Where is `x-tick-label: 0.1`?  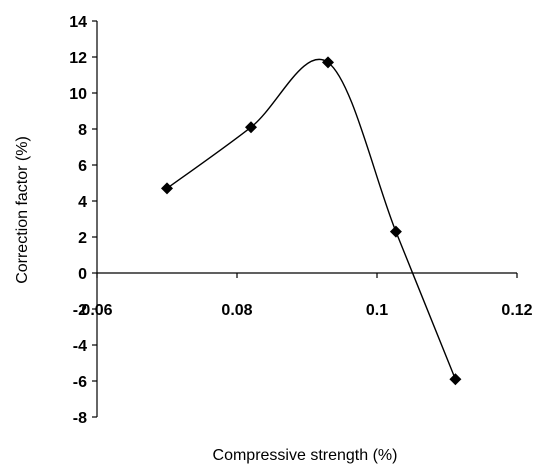 x-tick-label: 0.1 is located at coordinates (377, 310).